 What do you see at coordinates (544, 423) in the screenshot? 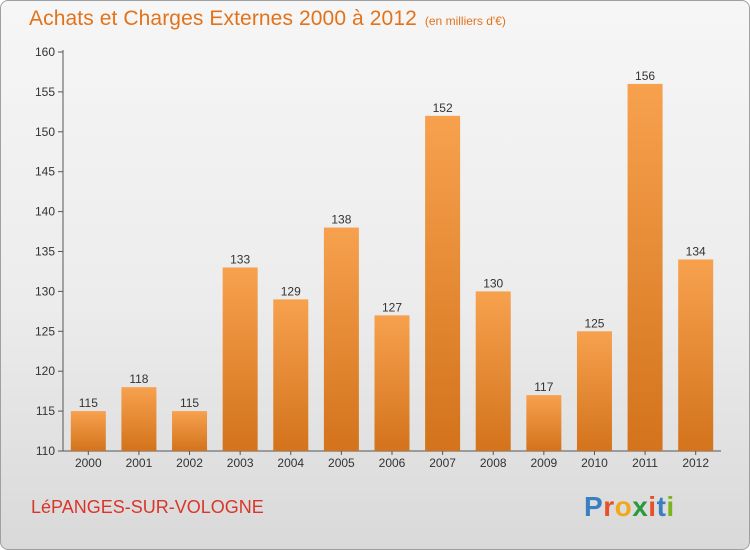
I see `bar-2009` at bounding box center [544, 423].